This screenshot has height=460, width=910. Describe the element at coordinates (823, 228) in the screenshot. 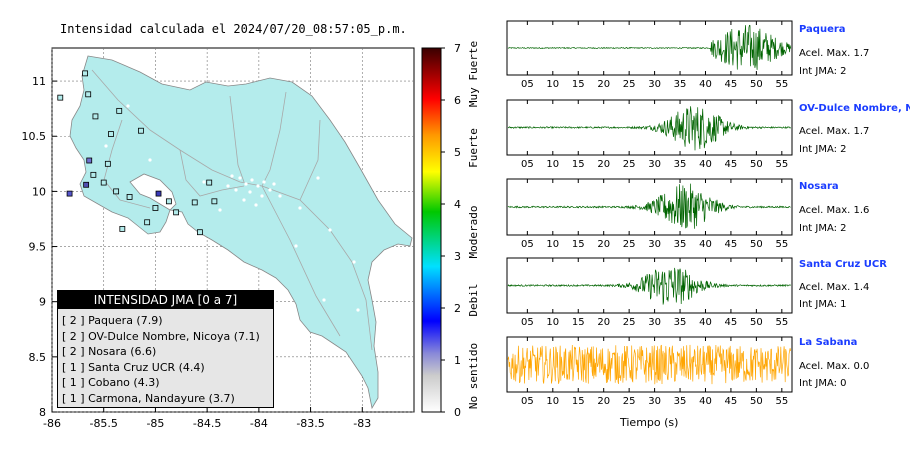

I see `station-jma-nosara: Int JMA: 2` at that location.